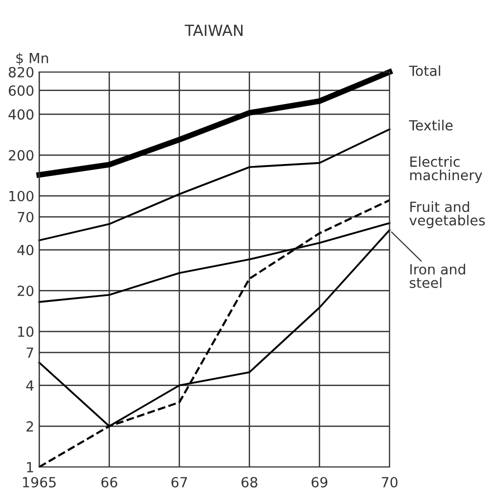 The image size is (490, 500). I want to click on x-tick-label: 67, so click(179, 482).